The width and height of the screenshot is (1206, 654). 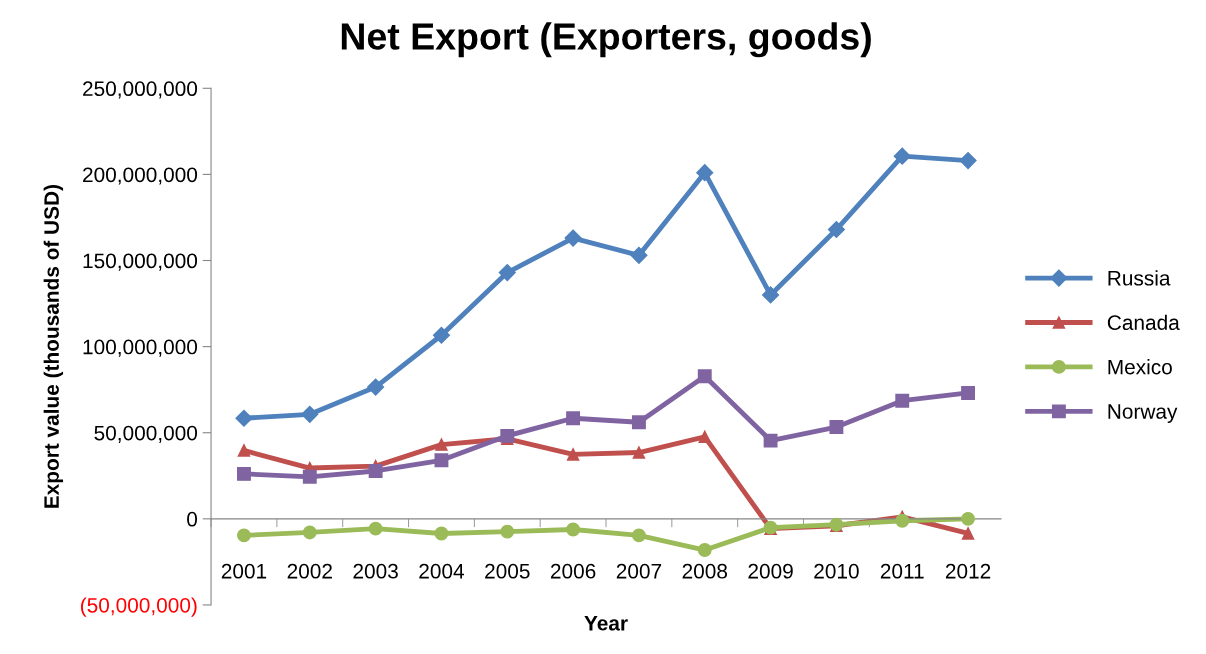 I want to click on x-tick-label: 2006, so click(x=573, y=571).